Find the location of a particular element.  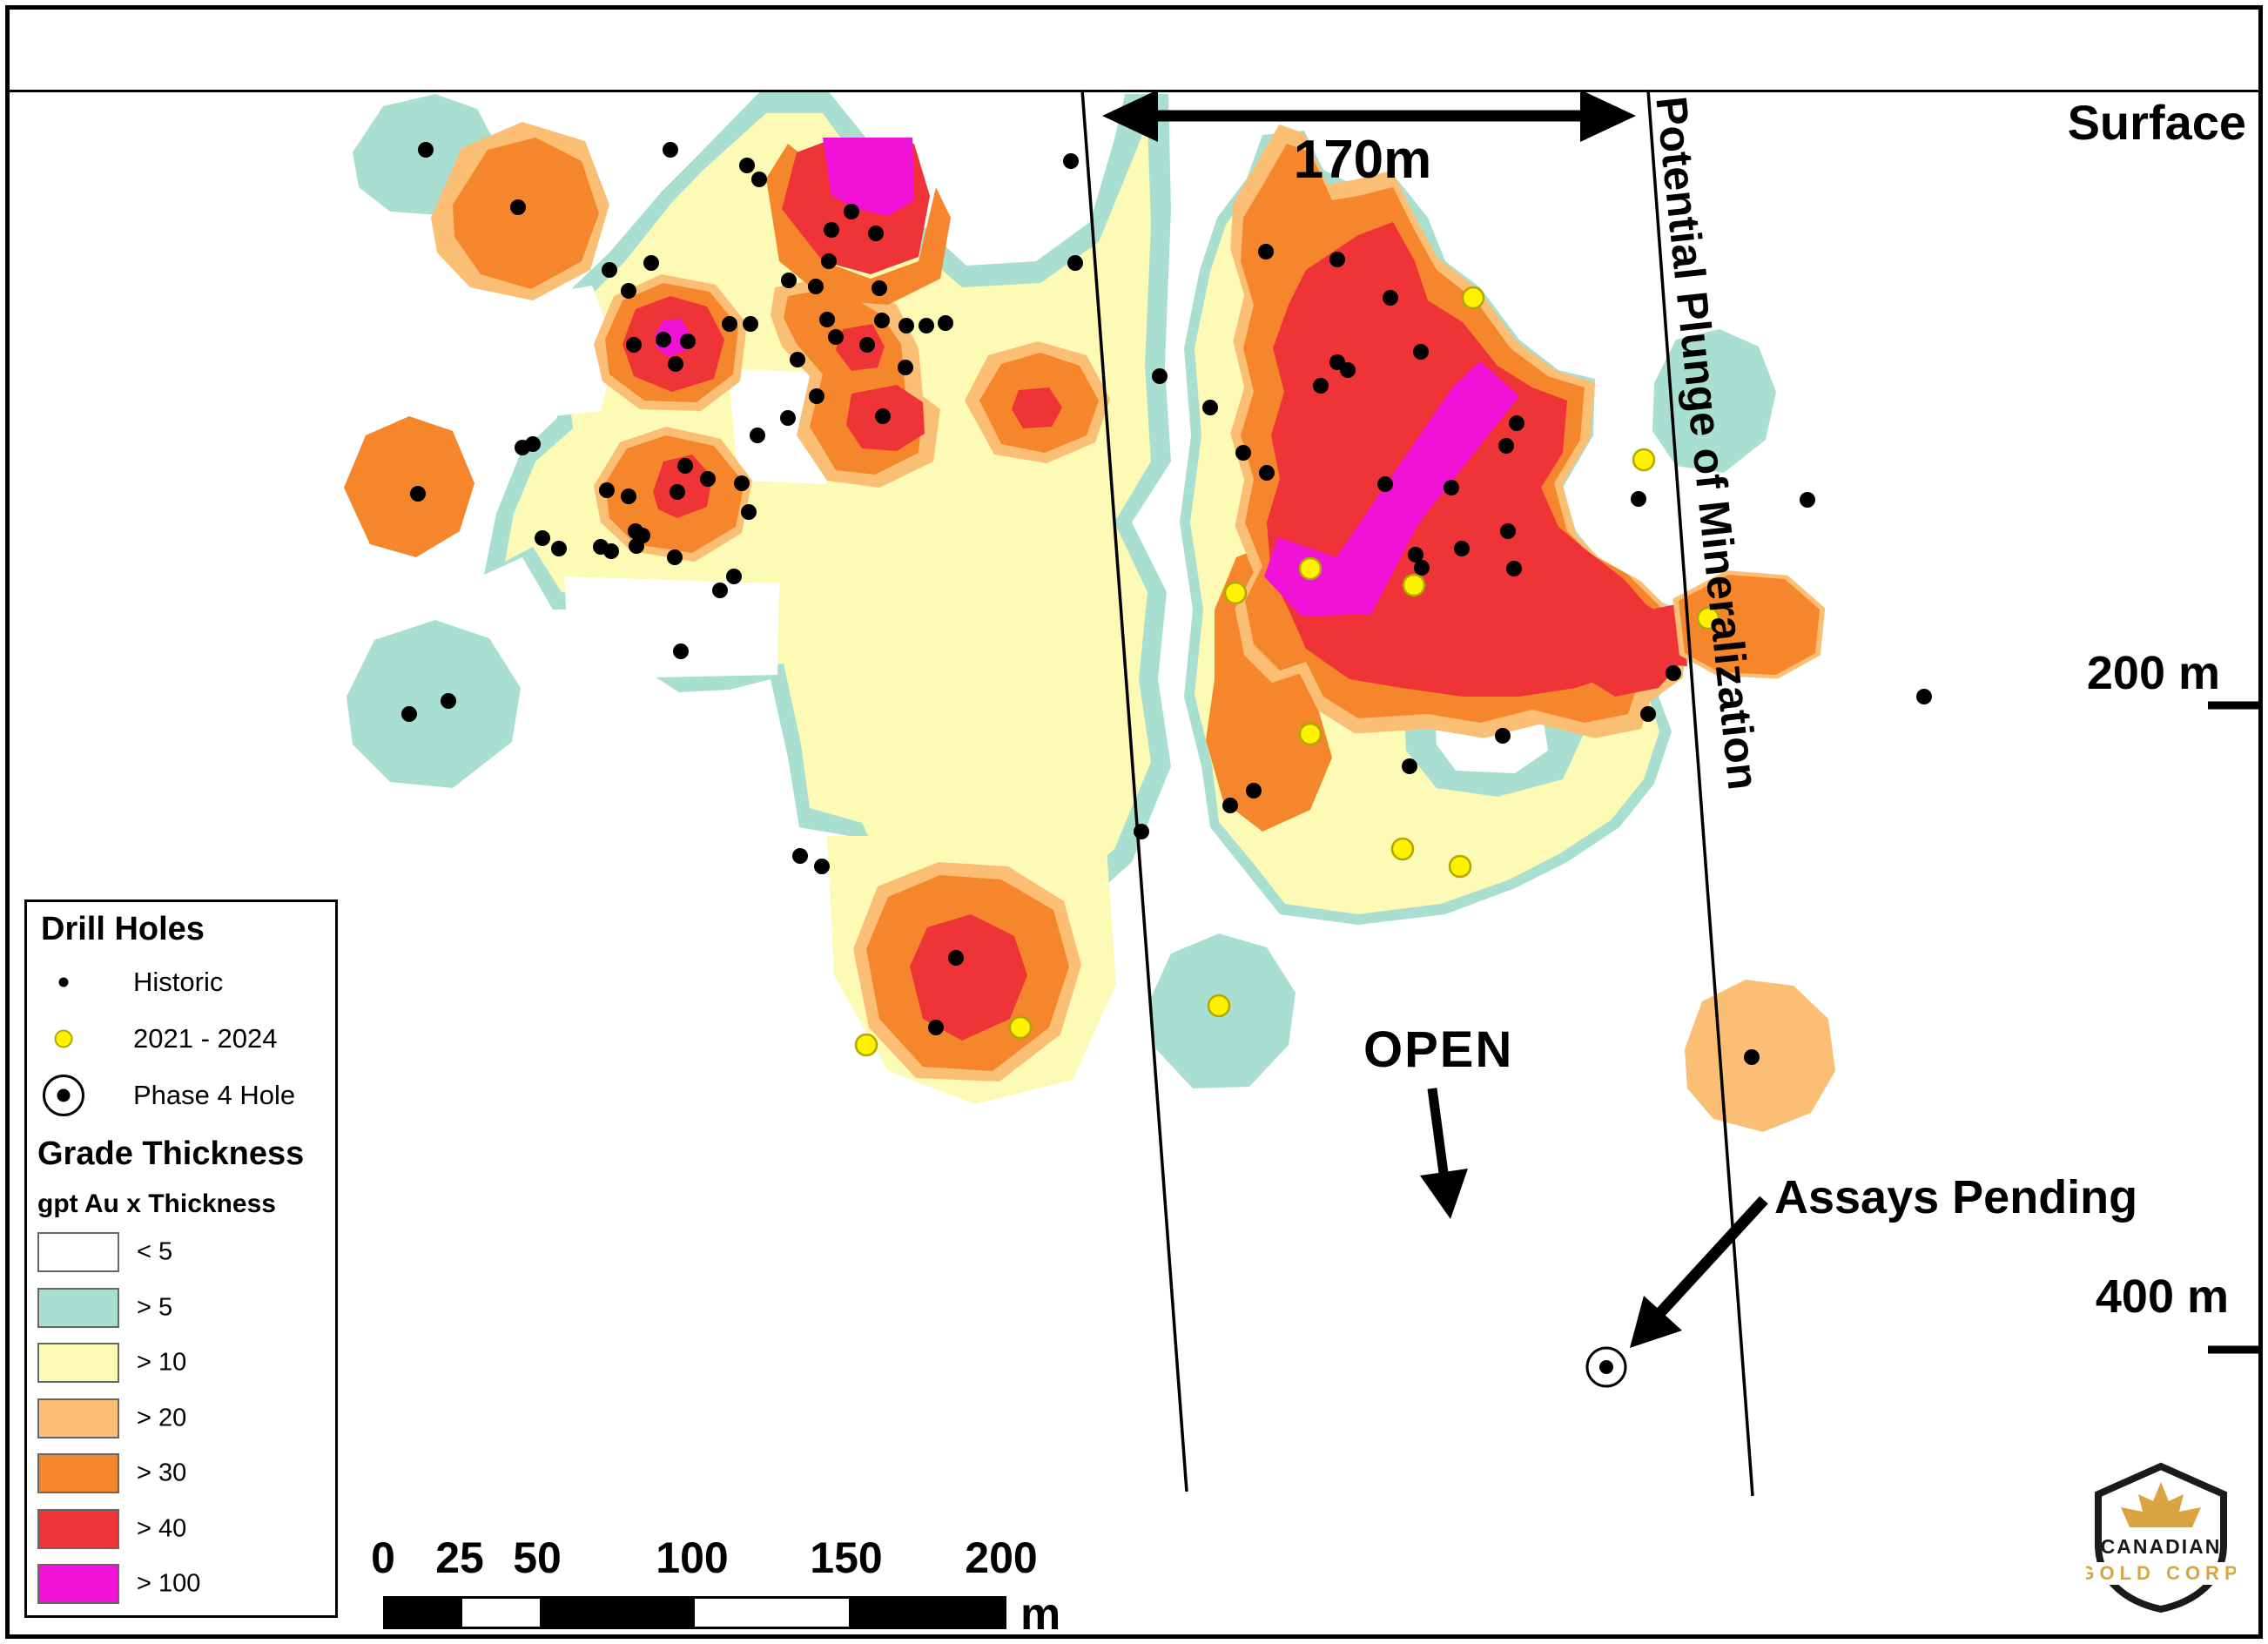

canadian-gold-corp-logo: CANADIAN GOLD CORP is located at coordinates (2161, 1538).